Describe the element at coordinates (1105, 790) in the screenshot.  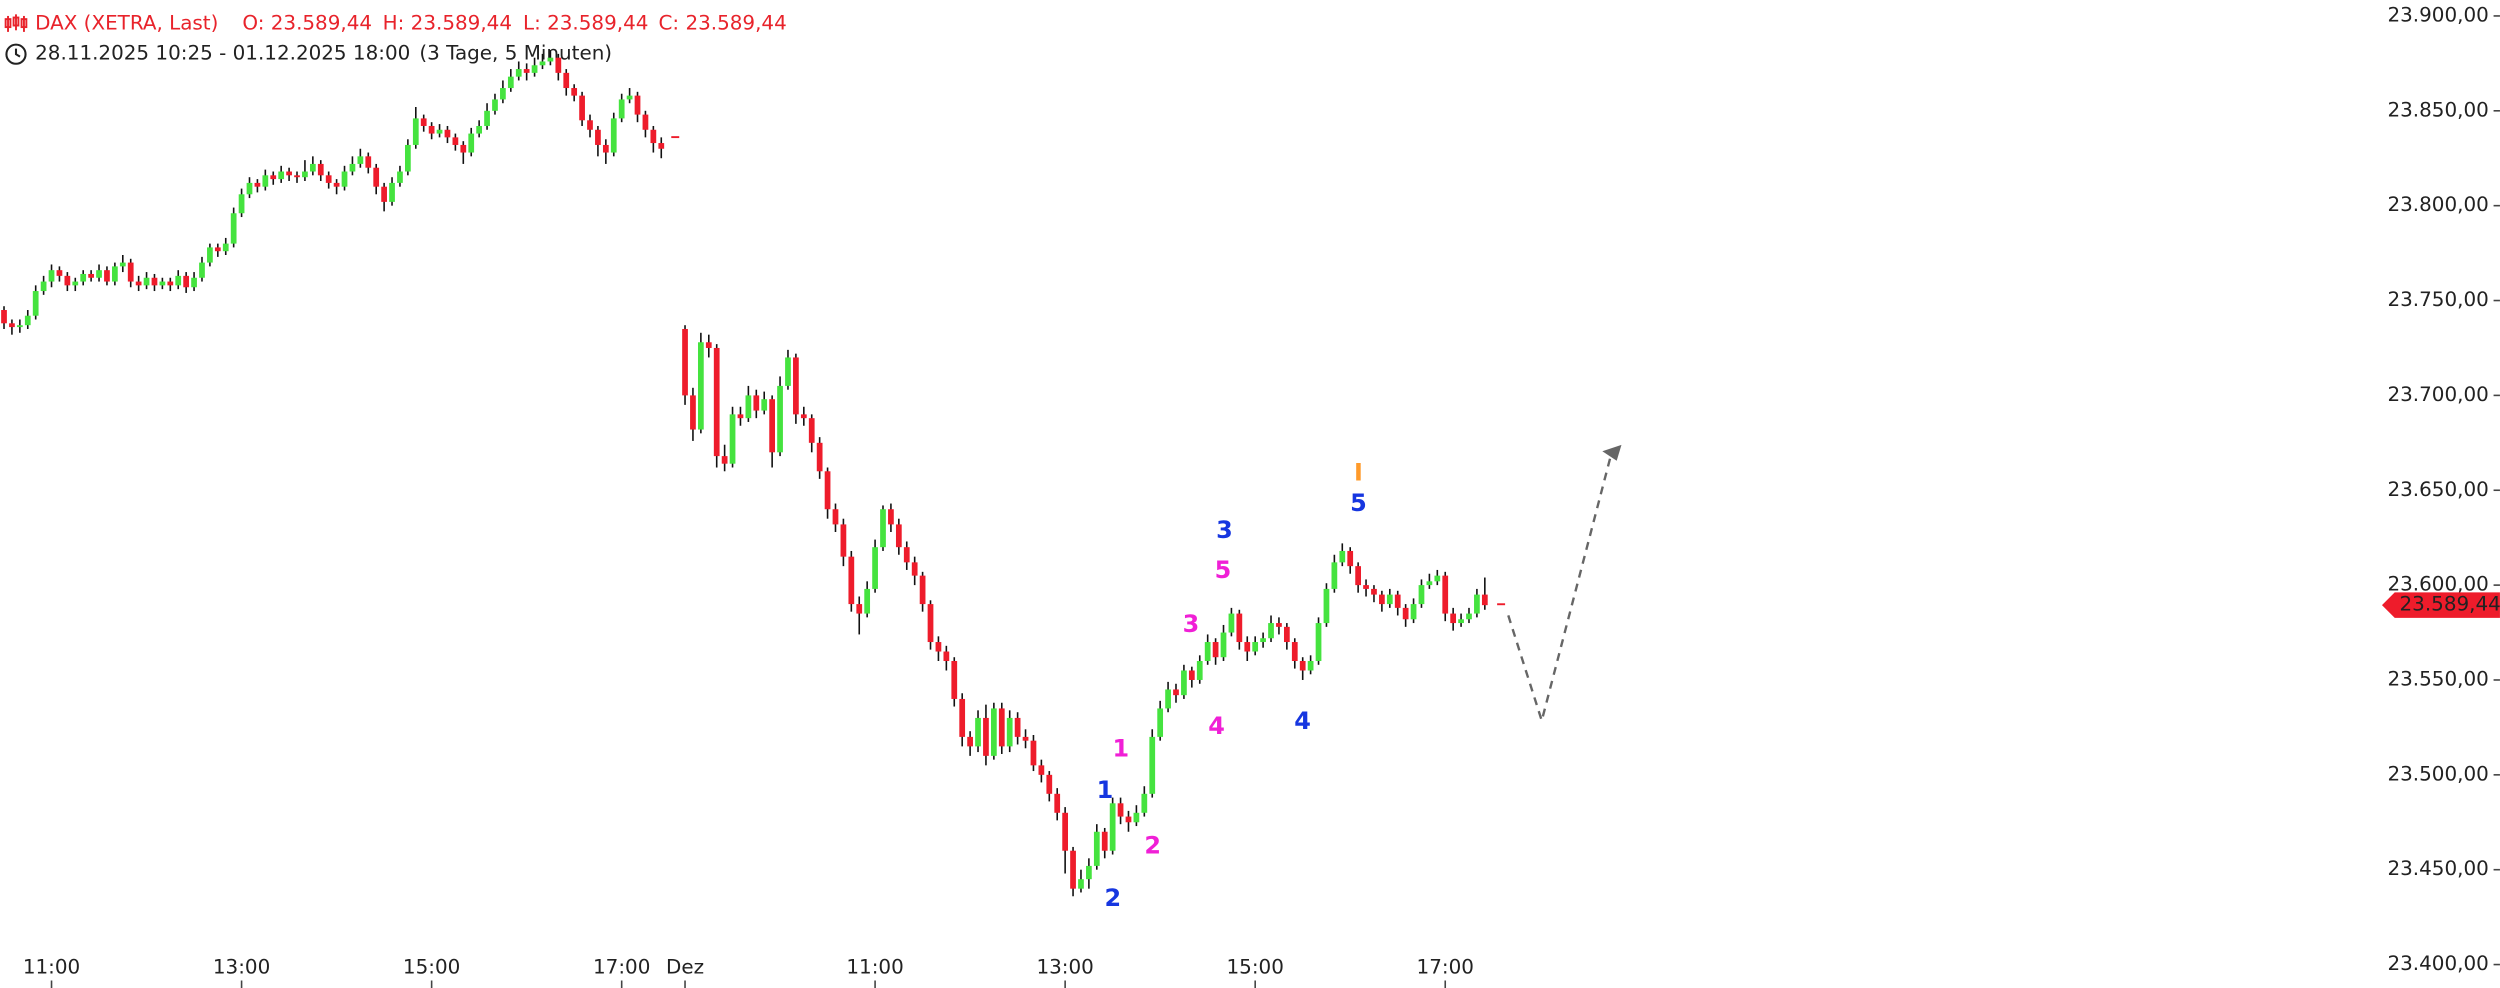
I see `wave-label: 1` at that location.